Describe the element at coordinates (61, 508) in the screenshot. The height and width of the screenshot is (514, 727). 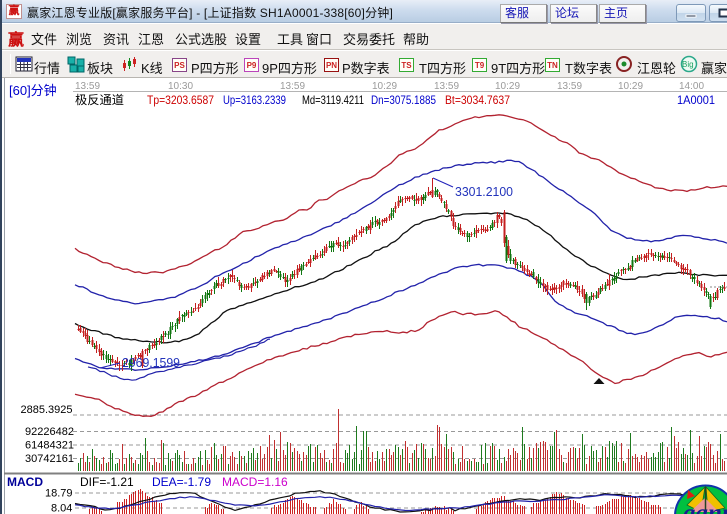
I see `svg-text: 8.04` at that location.